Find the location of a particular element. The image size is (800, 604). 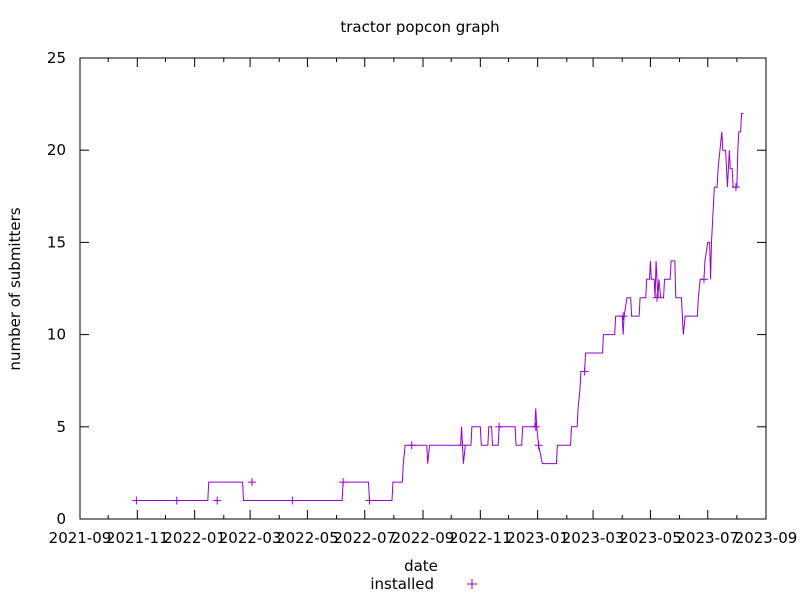

x-tick-label: 2022-03 is located at coordinates (250, 538).